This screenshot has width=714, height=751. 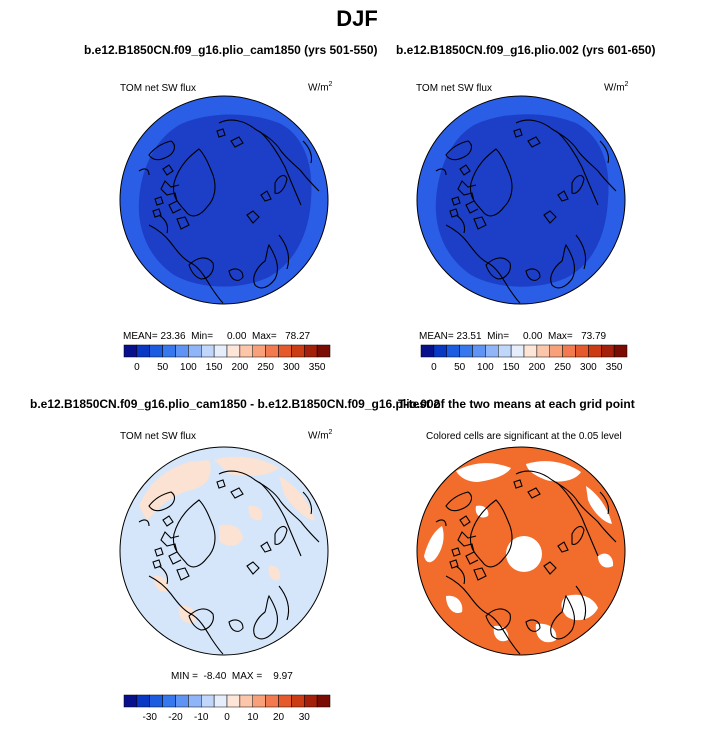 I want to click on panel2-colorbar-tick-label: 300, so click(x=588, y=367).